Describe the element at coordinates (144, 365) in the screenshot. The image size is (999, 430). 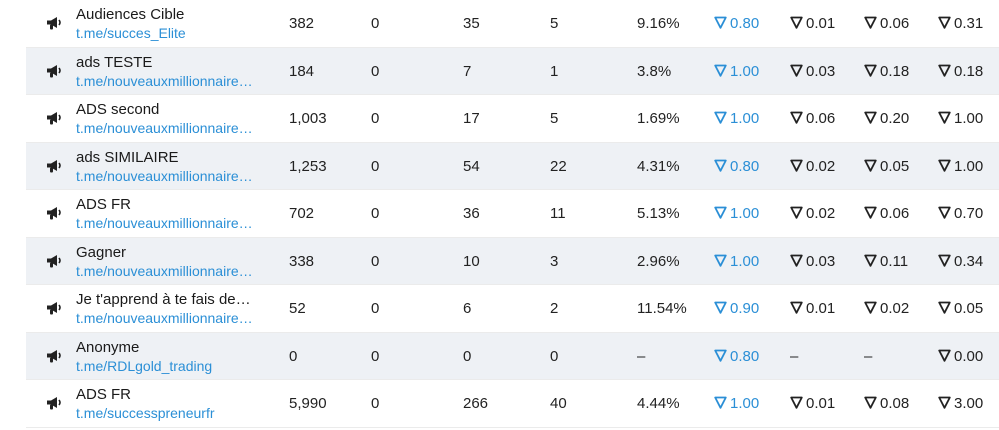
I see `ad-link: t.me/RDLgold_trading` at that location.